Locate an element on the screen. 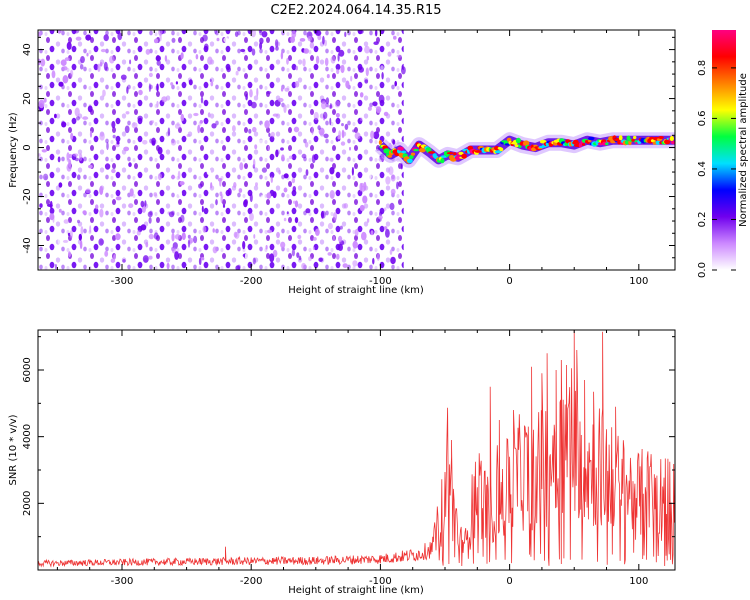  y-tick-label: -40 is located at coordinates (27, 245).